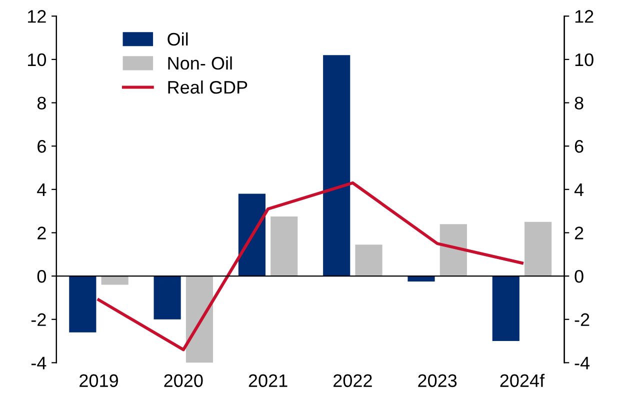  What do you see at coordinates (42, 146) in the screenshot?
I see `y-tick-label: 6` at bounding box center [42, 146].